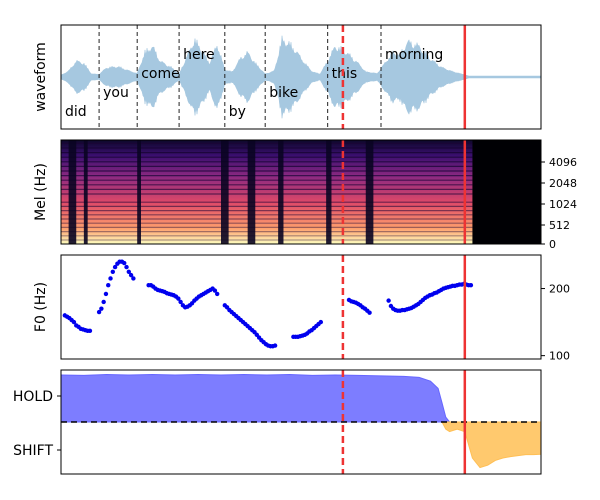 The width and height of the screenshot is (600, 500). What do you see at coordinates (563, 183) in the screenshot?
I see `mel-ytick-label: 2048` at bounding box center [563, 183].